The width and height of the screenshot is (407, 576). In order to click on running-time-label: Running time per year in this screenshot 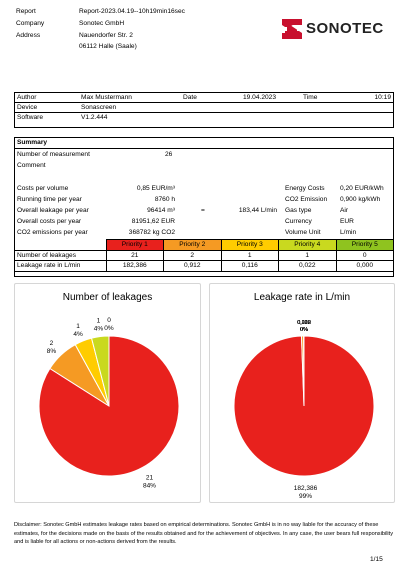, I will do `click(49, 199)`.